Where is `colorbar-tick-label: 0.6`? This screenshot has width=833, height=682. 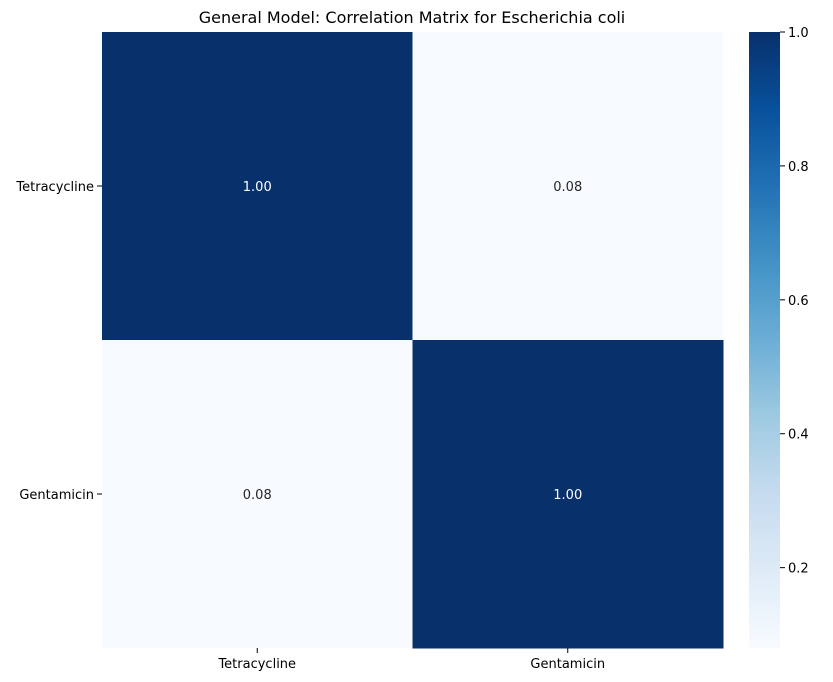
colorbar-tick-label: 0.6 is located at coordinates (798, 301).